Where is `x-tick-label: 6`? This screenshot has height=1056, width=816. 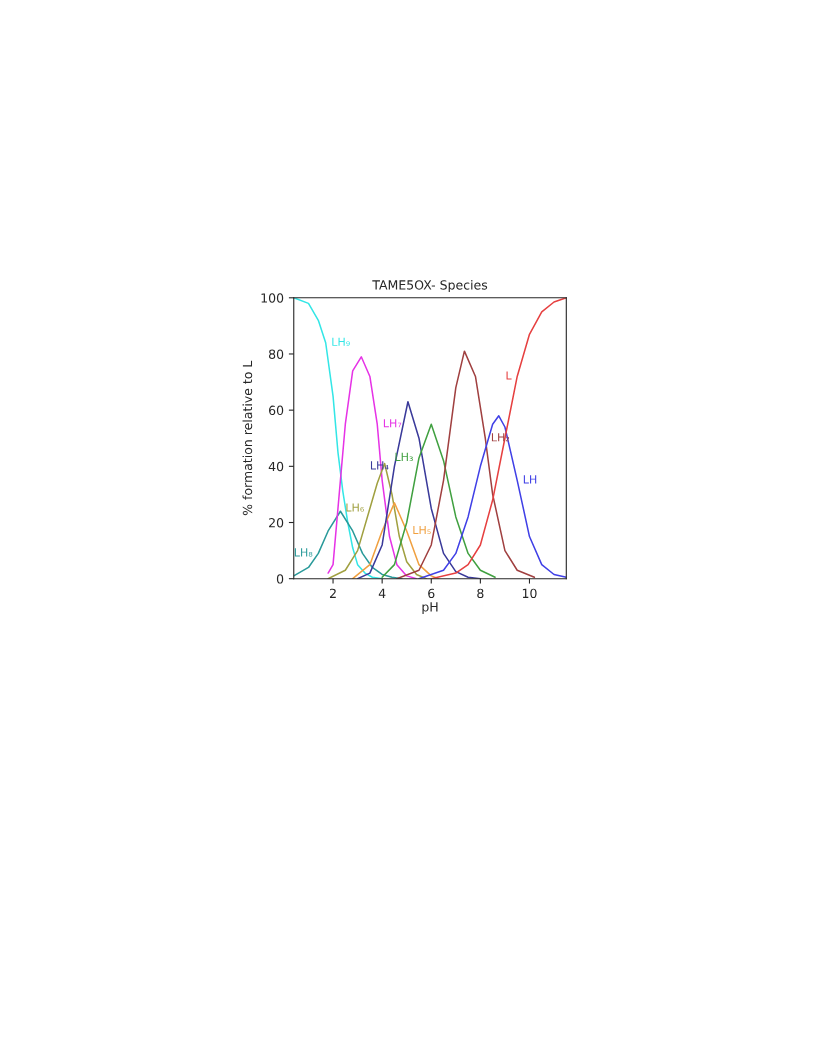
x-tick-label: 6 is located at coordinates (431, 593).